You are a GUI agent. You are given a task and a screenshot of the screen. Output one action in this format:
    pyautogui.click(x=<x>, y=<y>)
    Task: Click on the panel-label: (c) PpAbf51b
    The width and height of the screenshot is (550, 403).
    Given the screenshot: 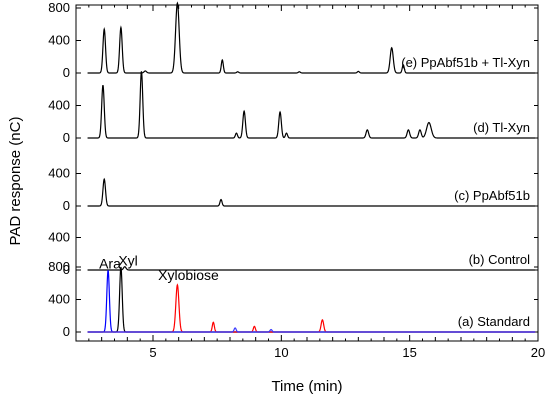 What is the action you would take?
    pyautogui.click(x=492, y=195)
    